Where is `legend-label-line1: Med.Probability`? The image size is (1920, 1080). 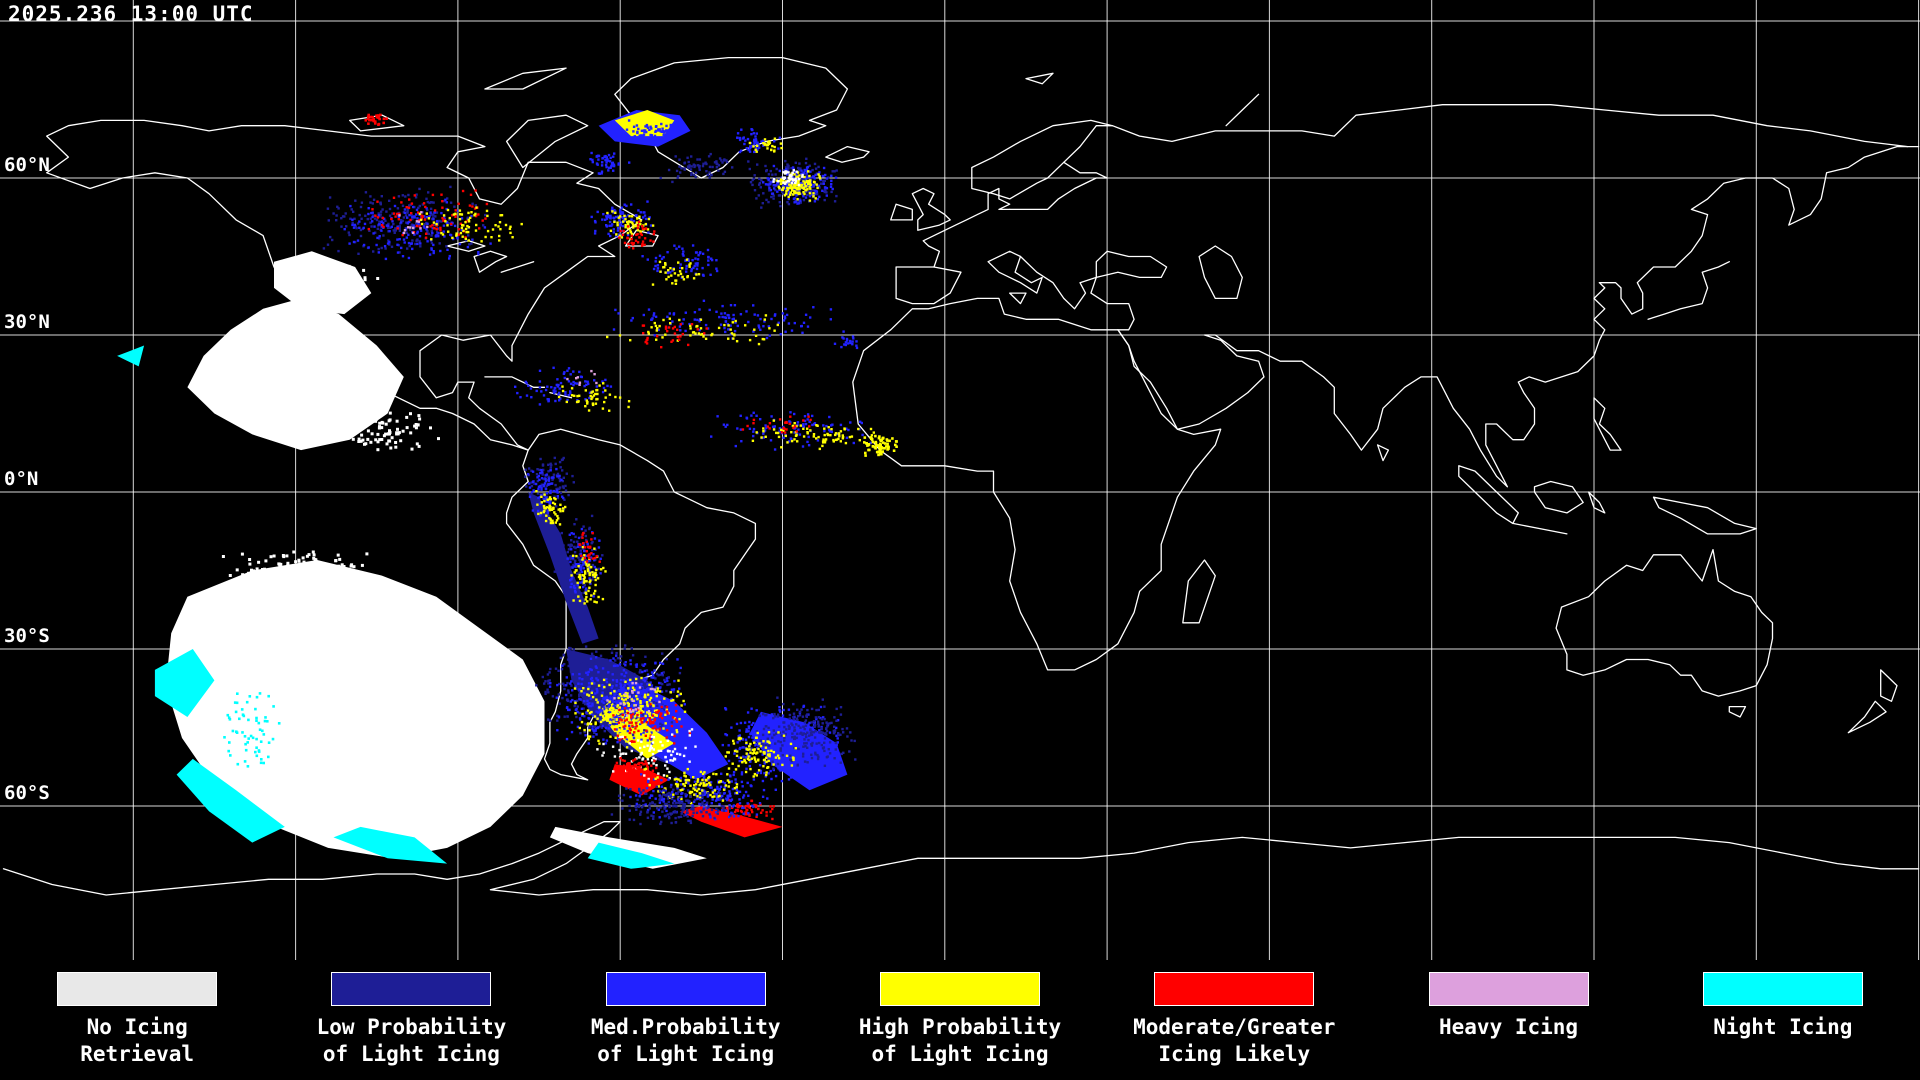
legend-label-line1: Med.Probability is located at coordinates (685, 1027).